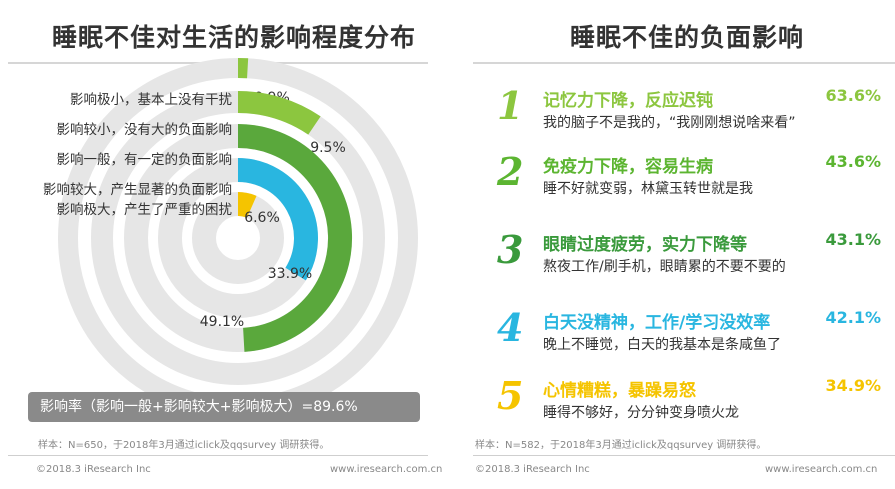 The height and width of the screenshot is (489, 895). What do you see at coordinates (262, 218) in the screenshot?
I see `value-label: 6.6%` at bounding box center [262, 218].